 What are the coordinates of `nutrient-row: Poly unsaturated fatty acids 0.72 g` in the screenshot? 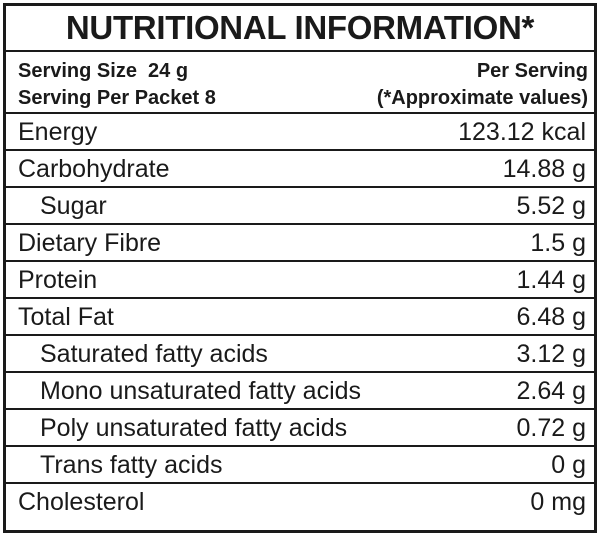 It's located at (300, 428).